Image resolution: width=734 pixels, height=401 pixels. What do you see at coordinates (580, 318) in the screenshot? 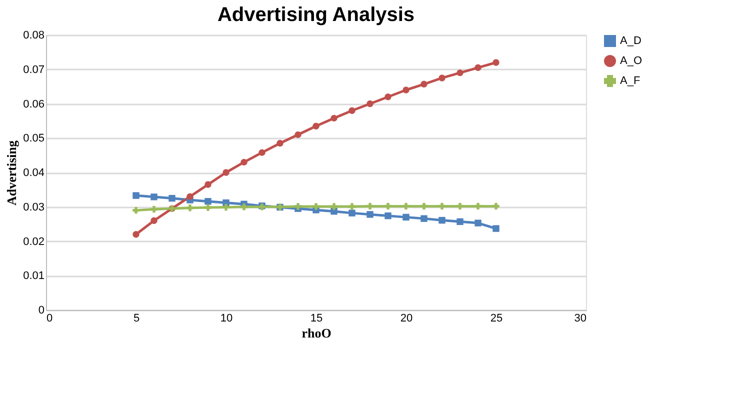
I see `x-tick-label: 30` at bounding box center [580, 318].